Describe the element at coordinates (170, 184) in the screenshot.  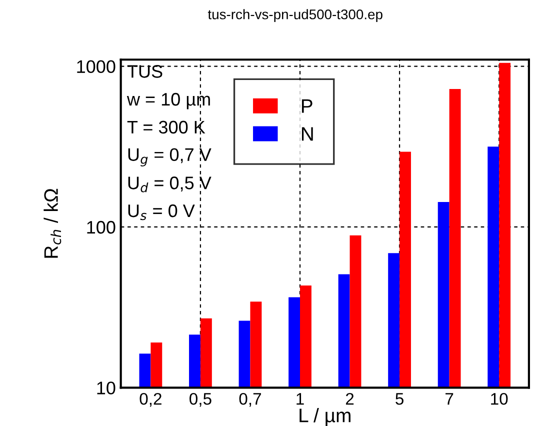
I see `annotation: U$_{d}$ = 0,5 V` at that location.